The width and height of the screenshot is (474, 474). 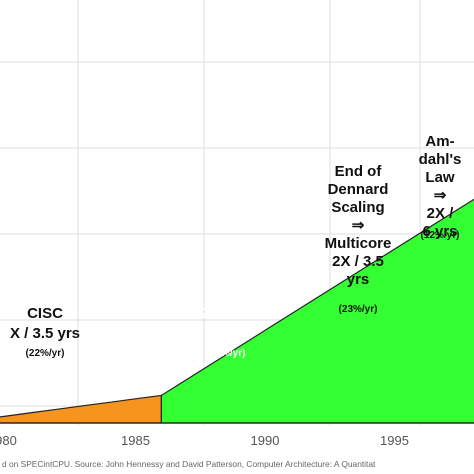 I want to click on era-label-4-line-0: E, so click(x=469, y=71).